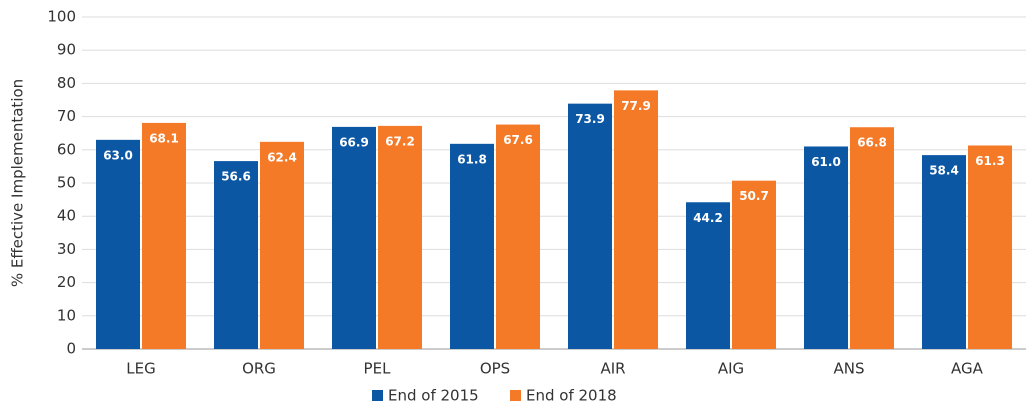 The height and width of the screenshot is (411, 1027). What do you see at coordinates (71, 349) in the screenshot?
I see `y-tick-label: 0` at bounding box center [71, 349].